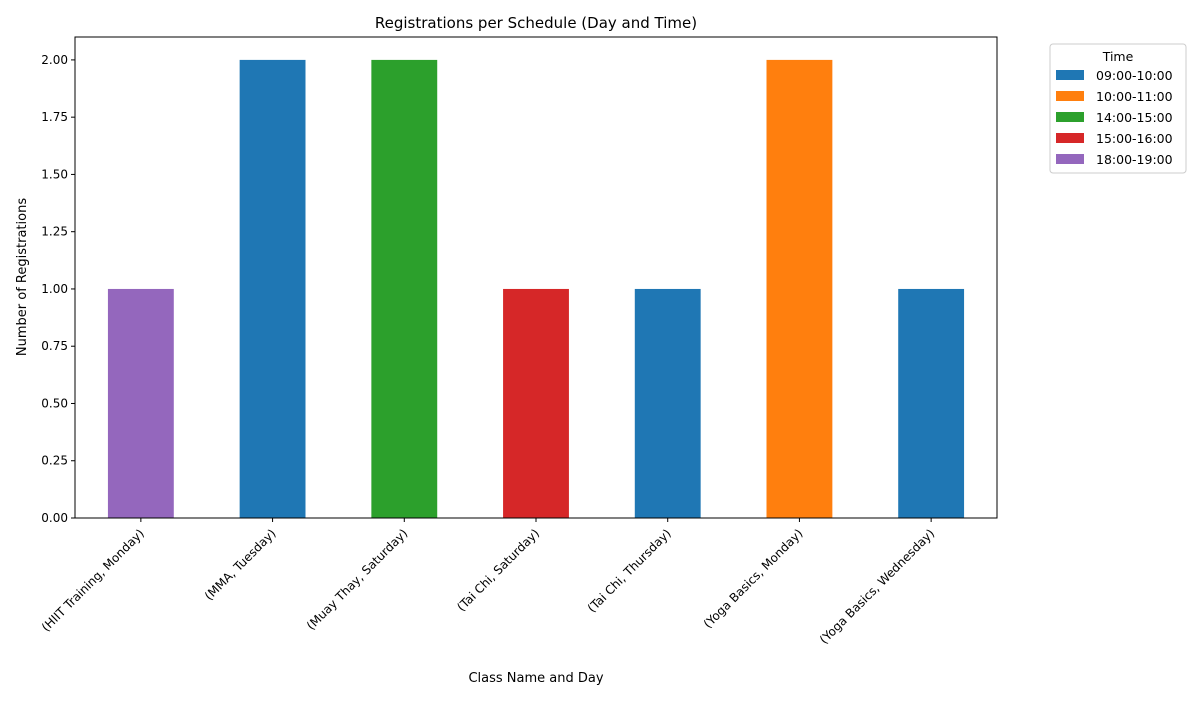  Describe the element at coordinates (54, 117) in the screenshot. I see `y-tick-label-7: 1.75` at that location.